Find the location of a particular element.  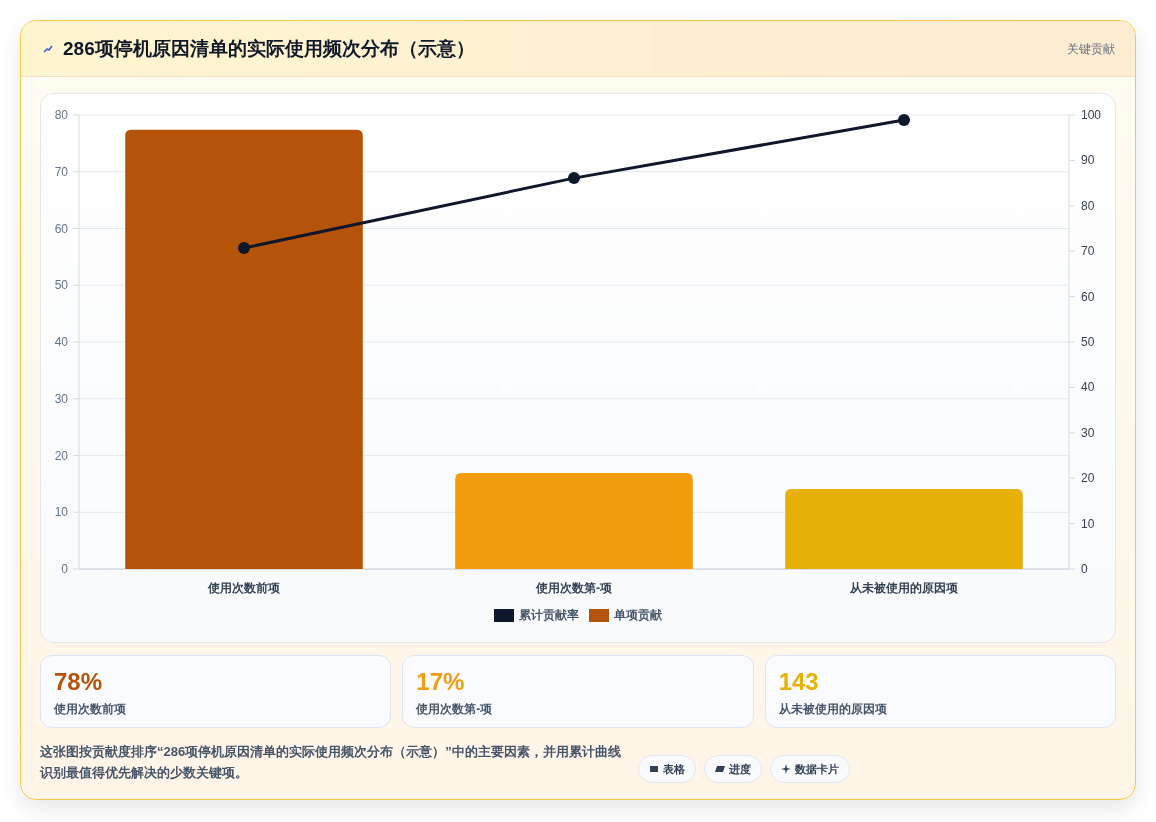

note: 这张图按贡献度排序“286项停机原因清单的实际使用频次分布（示意）”中的主要因素，并用累计曲线识别最值得优先解决的少数关键项。 is located at coordinates (331, 762).